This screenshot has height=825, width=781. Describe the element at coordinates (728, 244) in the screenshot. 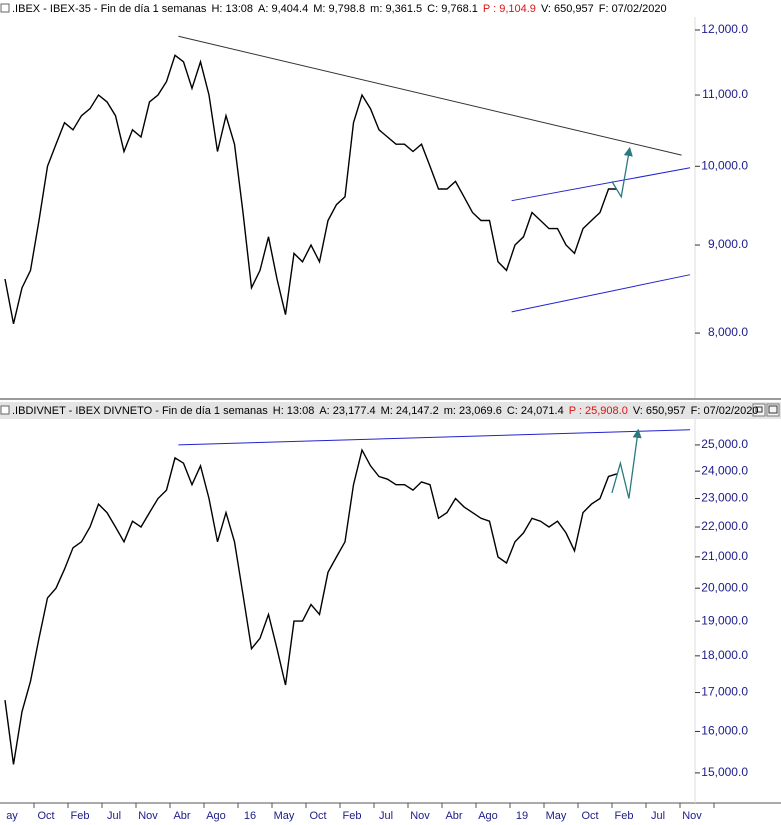

I see `y-tick-label: 9,000.0` at that location.